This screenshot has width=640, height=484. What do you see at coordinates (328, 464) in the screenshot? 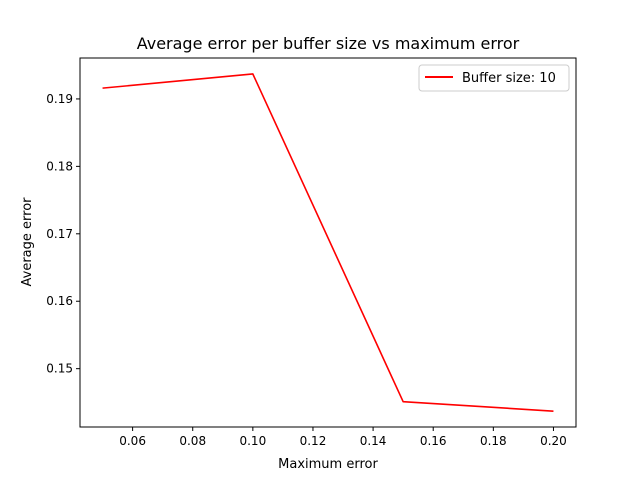
I see `x-axis-label: Maximum error` at bounding box center [328, 464].